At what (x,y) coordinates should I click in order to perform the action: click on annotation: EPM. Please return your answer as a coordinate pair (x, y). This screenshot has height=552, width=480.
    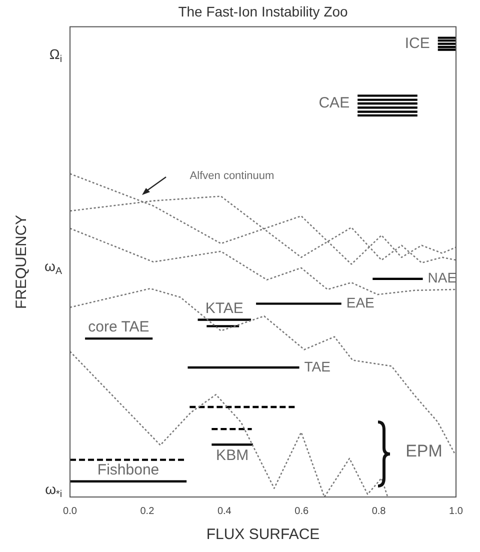
    Looking at the image, I should click on (424, 451).